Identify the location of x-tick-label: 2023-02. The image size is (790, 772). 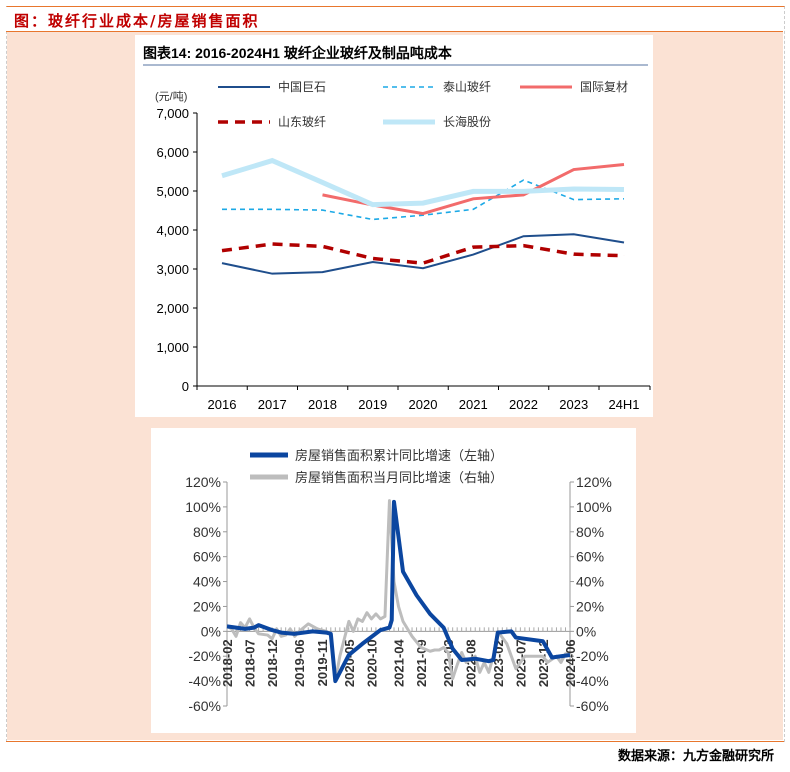
(498, 663).